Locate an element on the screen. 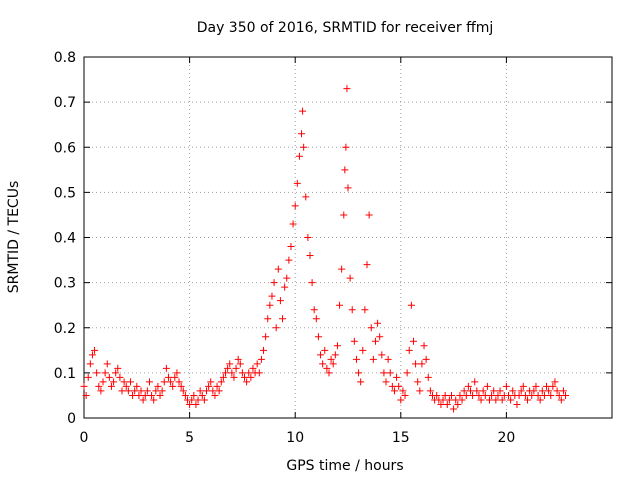 This screenshot has width=640, height=480. x-tick-label: 0 is located at coordinates (84, 438).